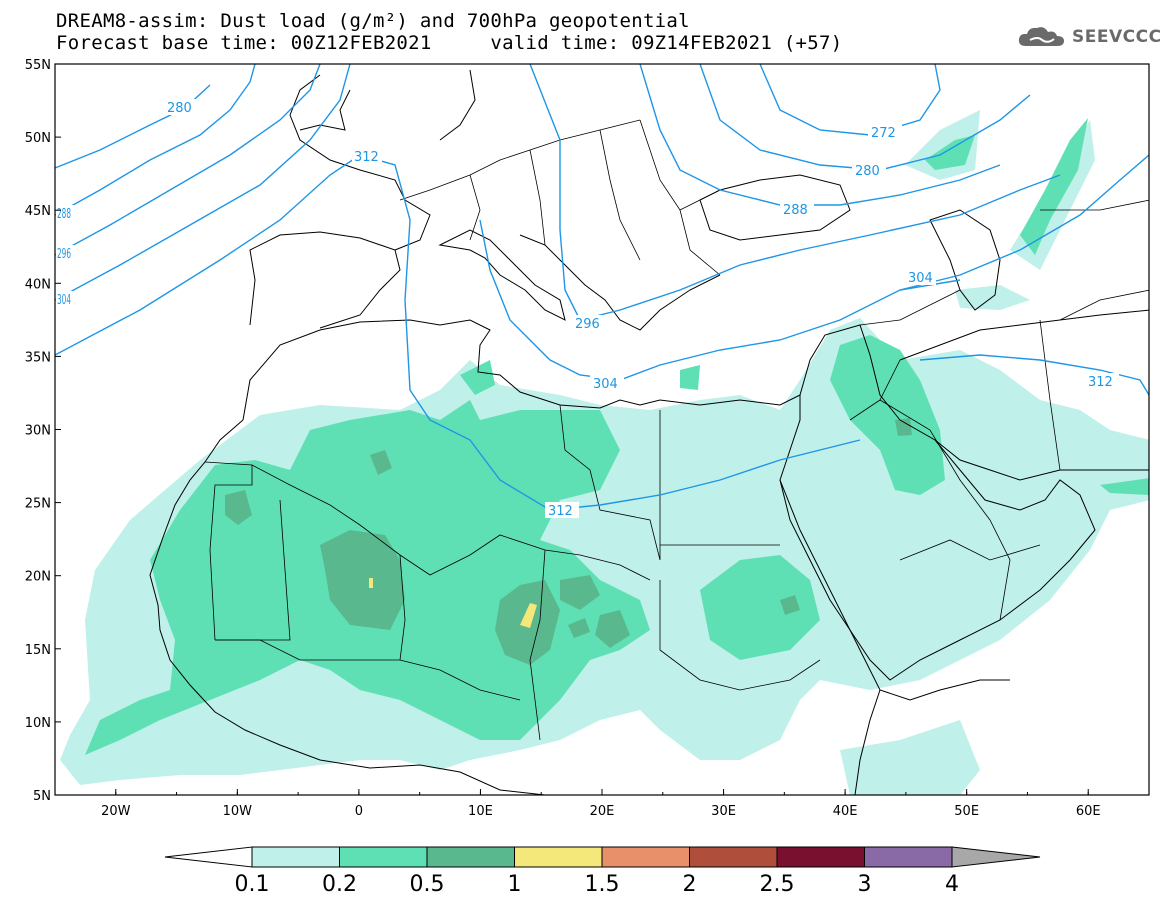  Describe the element at coordinates (777, 884) in the screenshot. I see `colorbar-label: 2.5` at that location.